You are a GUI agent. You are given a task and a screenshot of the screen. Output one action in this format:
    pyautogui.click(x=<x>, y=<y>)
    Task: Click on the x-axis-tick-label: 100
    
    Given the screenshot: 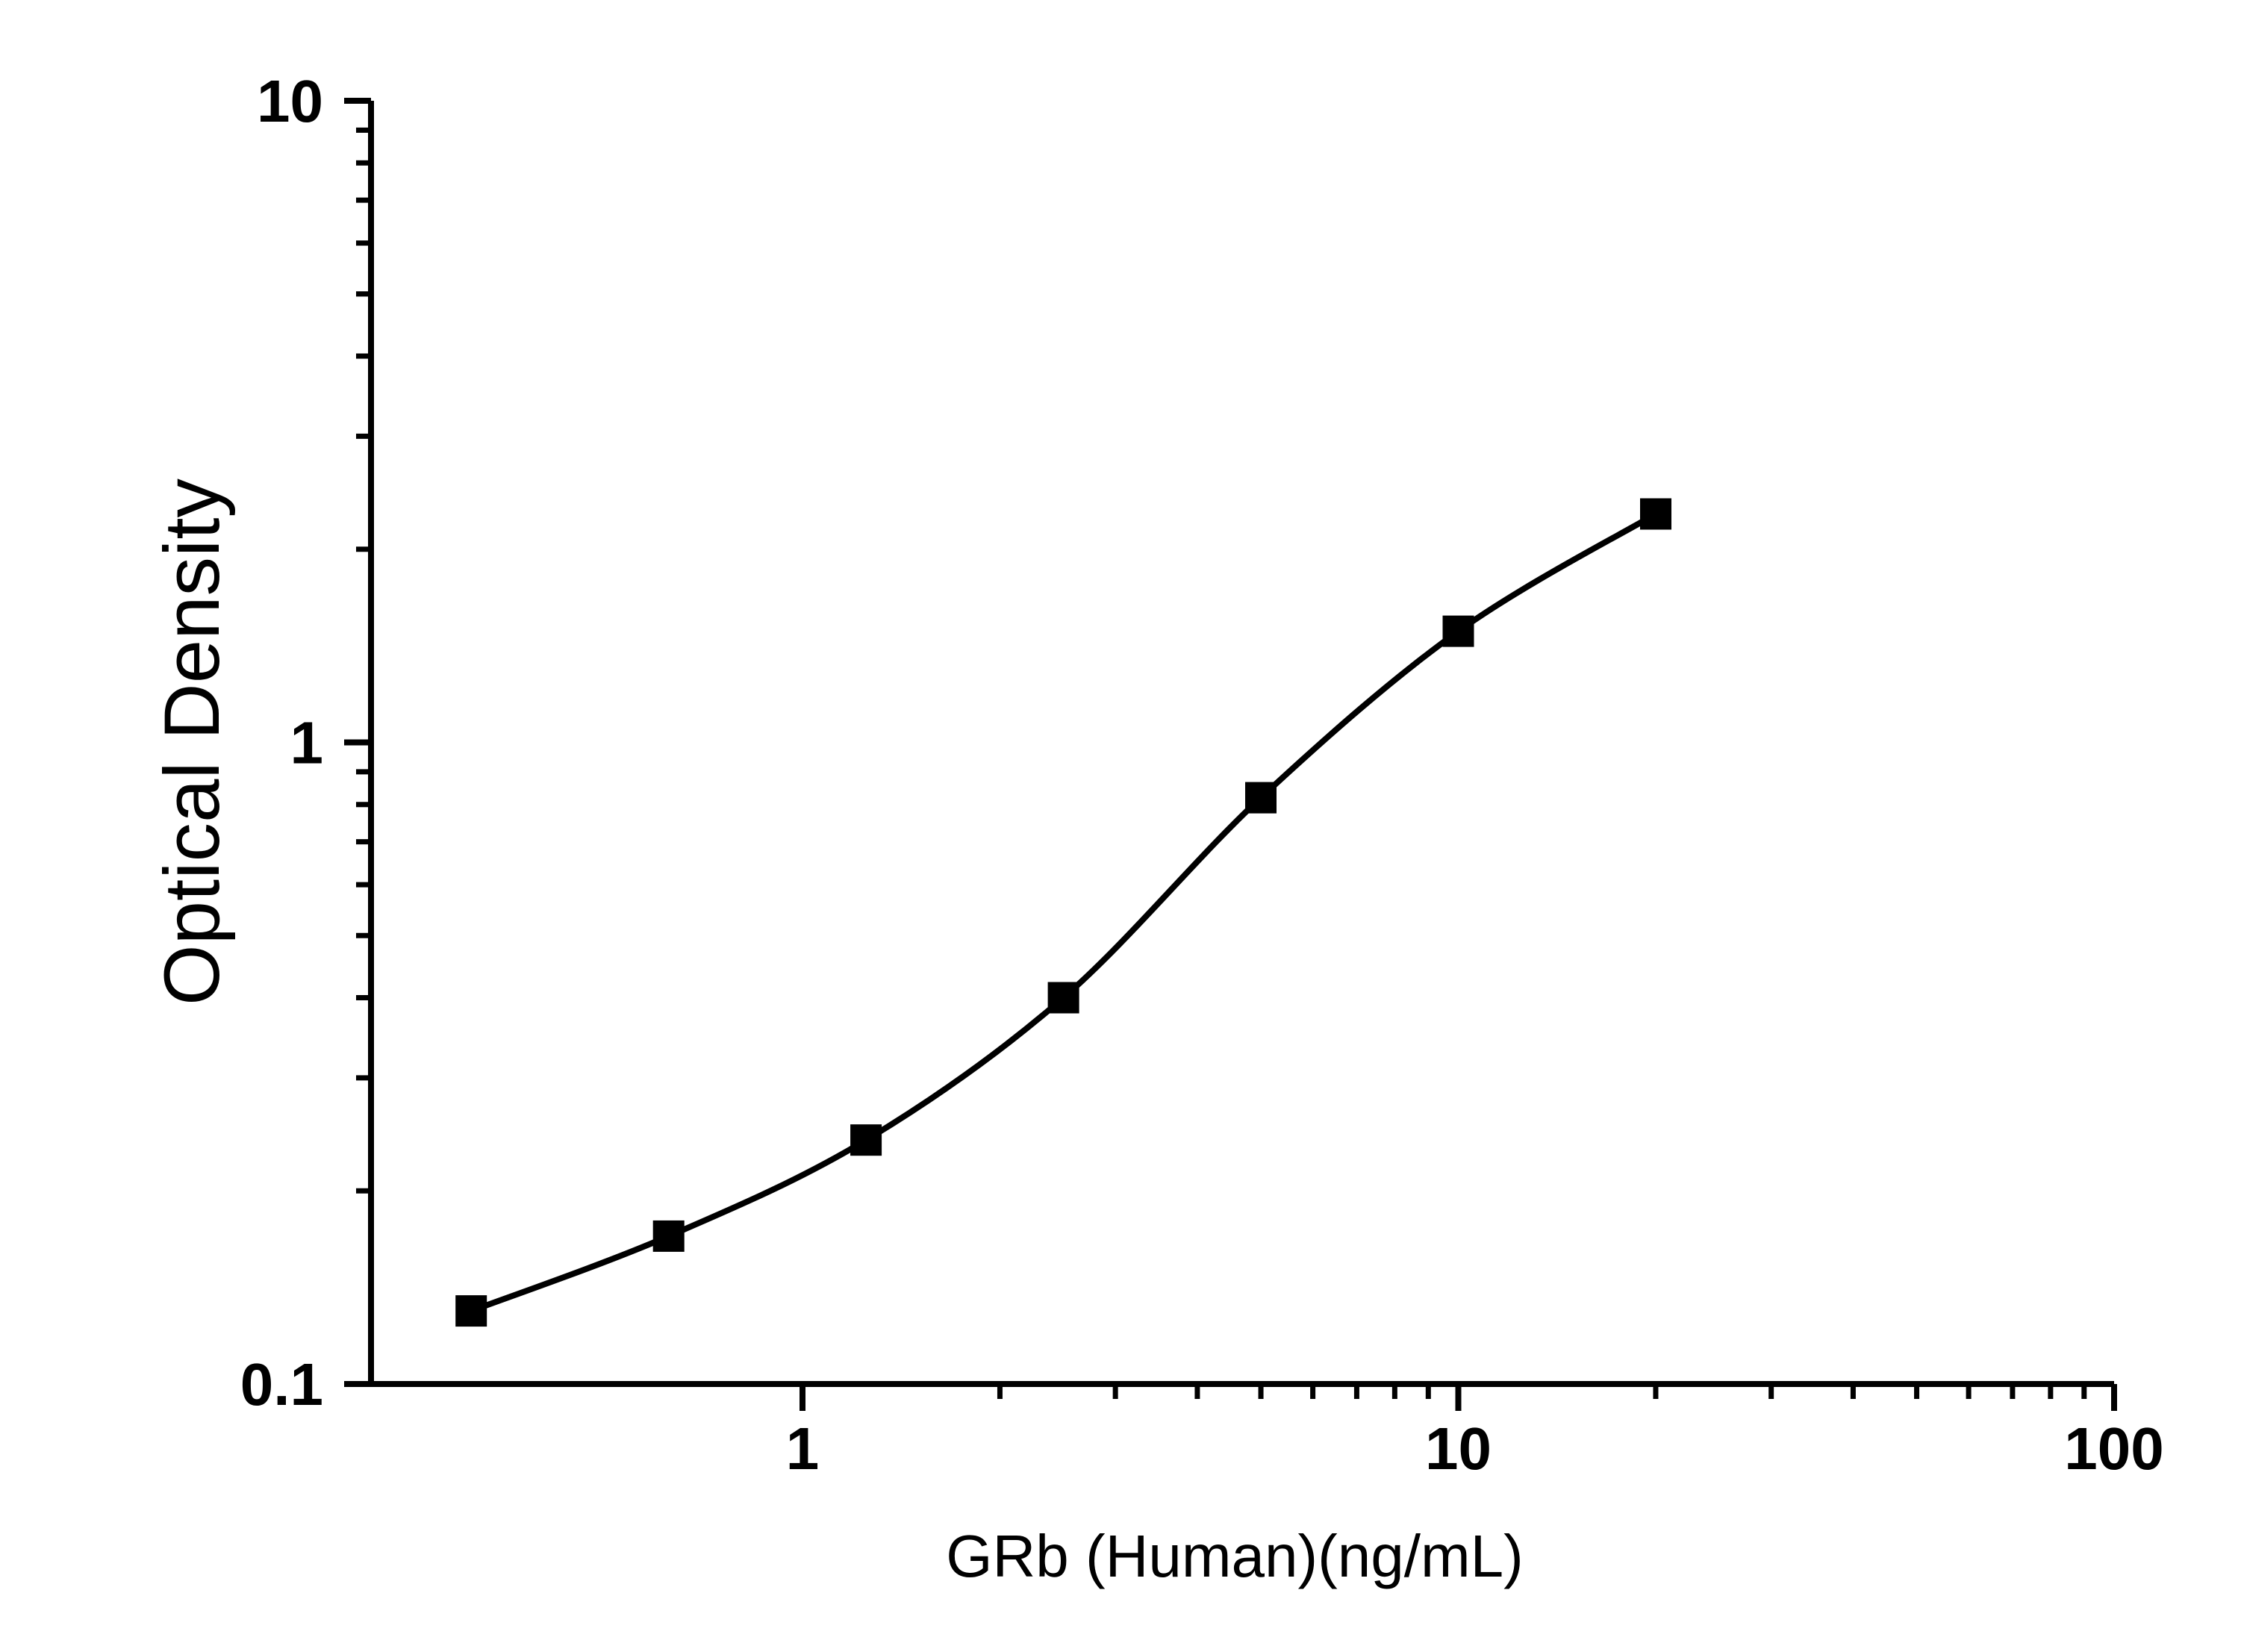 What is the action you would take?
    pyautogui.click(x=2113, y=1448)
    